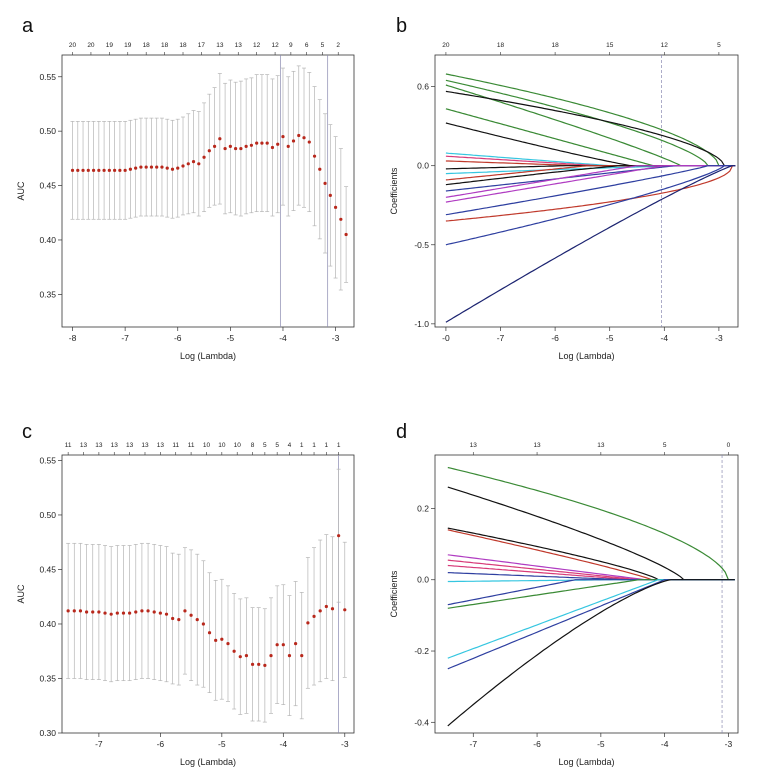  What do you see at coordinates (110, 45) in the screenshot?
I see `top-tick-label: 19` at bounding box center [110, 45].